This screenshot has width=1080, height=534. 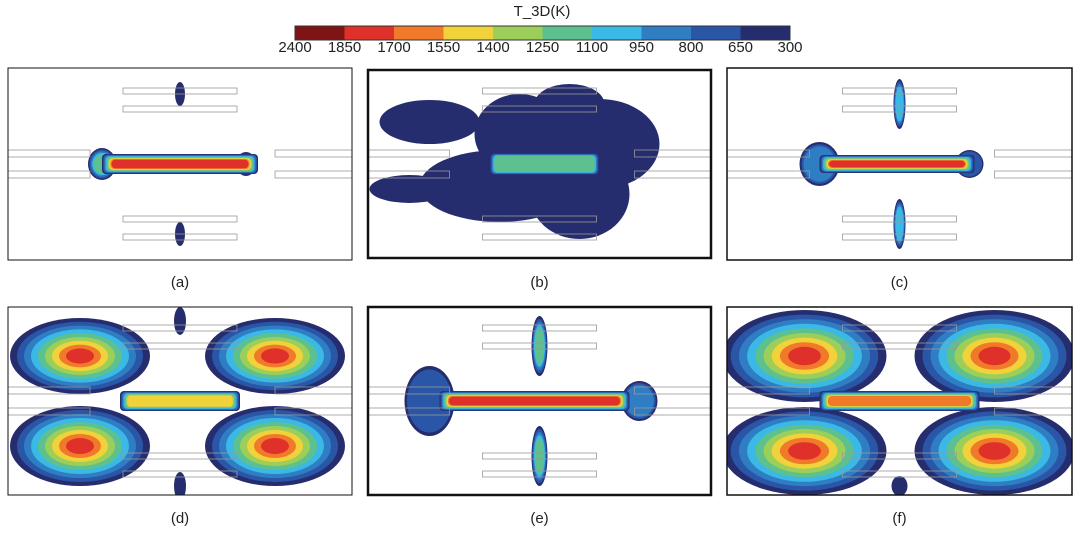 What do you see at coordinates (344, 47) in the screenshot?
I see `colorbar-label: 1850` at bounding box center [344, 47].